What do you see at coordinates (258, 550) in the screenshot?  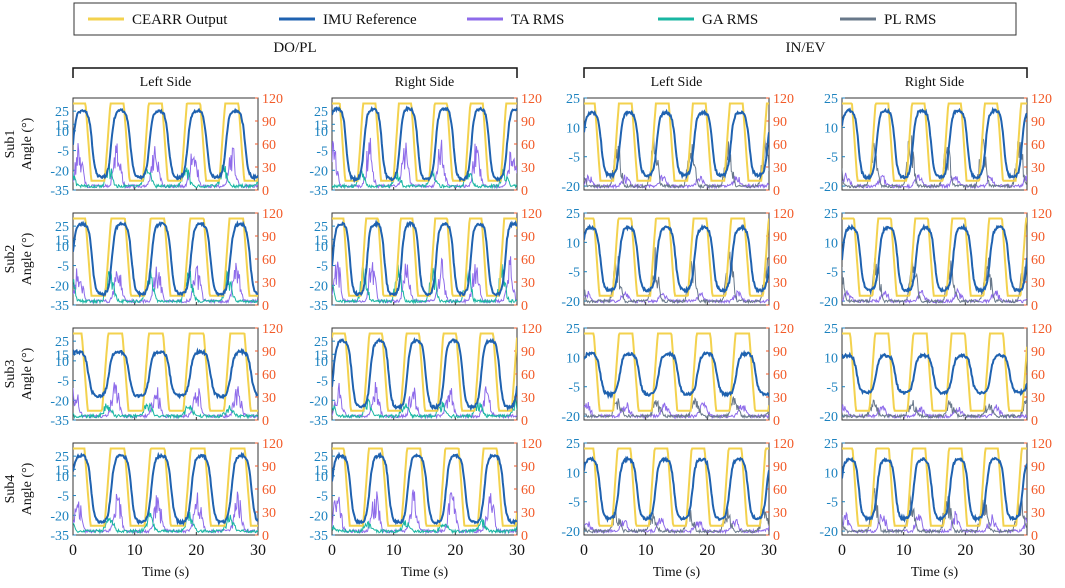 I see `x-tick-label: 30` at bounding box center [258, 550].